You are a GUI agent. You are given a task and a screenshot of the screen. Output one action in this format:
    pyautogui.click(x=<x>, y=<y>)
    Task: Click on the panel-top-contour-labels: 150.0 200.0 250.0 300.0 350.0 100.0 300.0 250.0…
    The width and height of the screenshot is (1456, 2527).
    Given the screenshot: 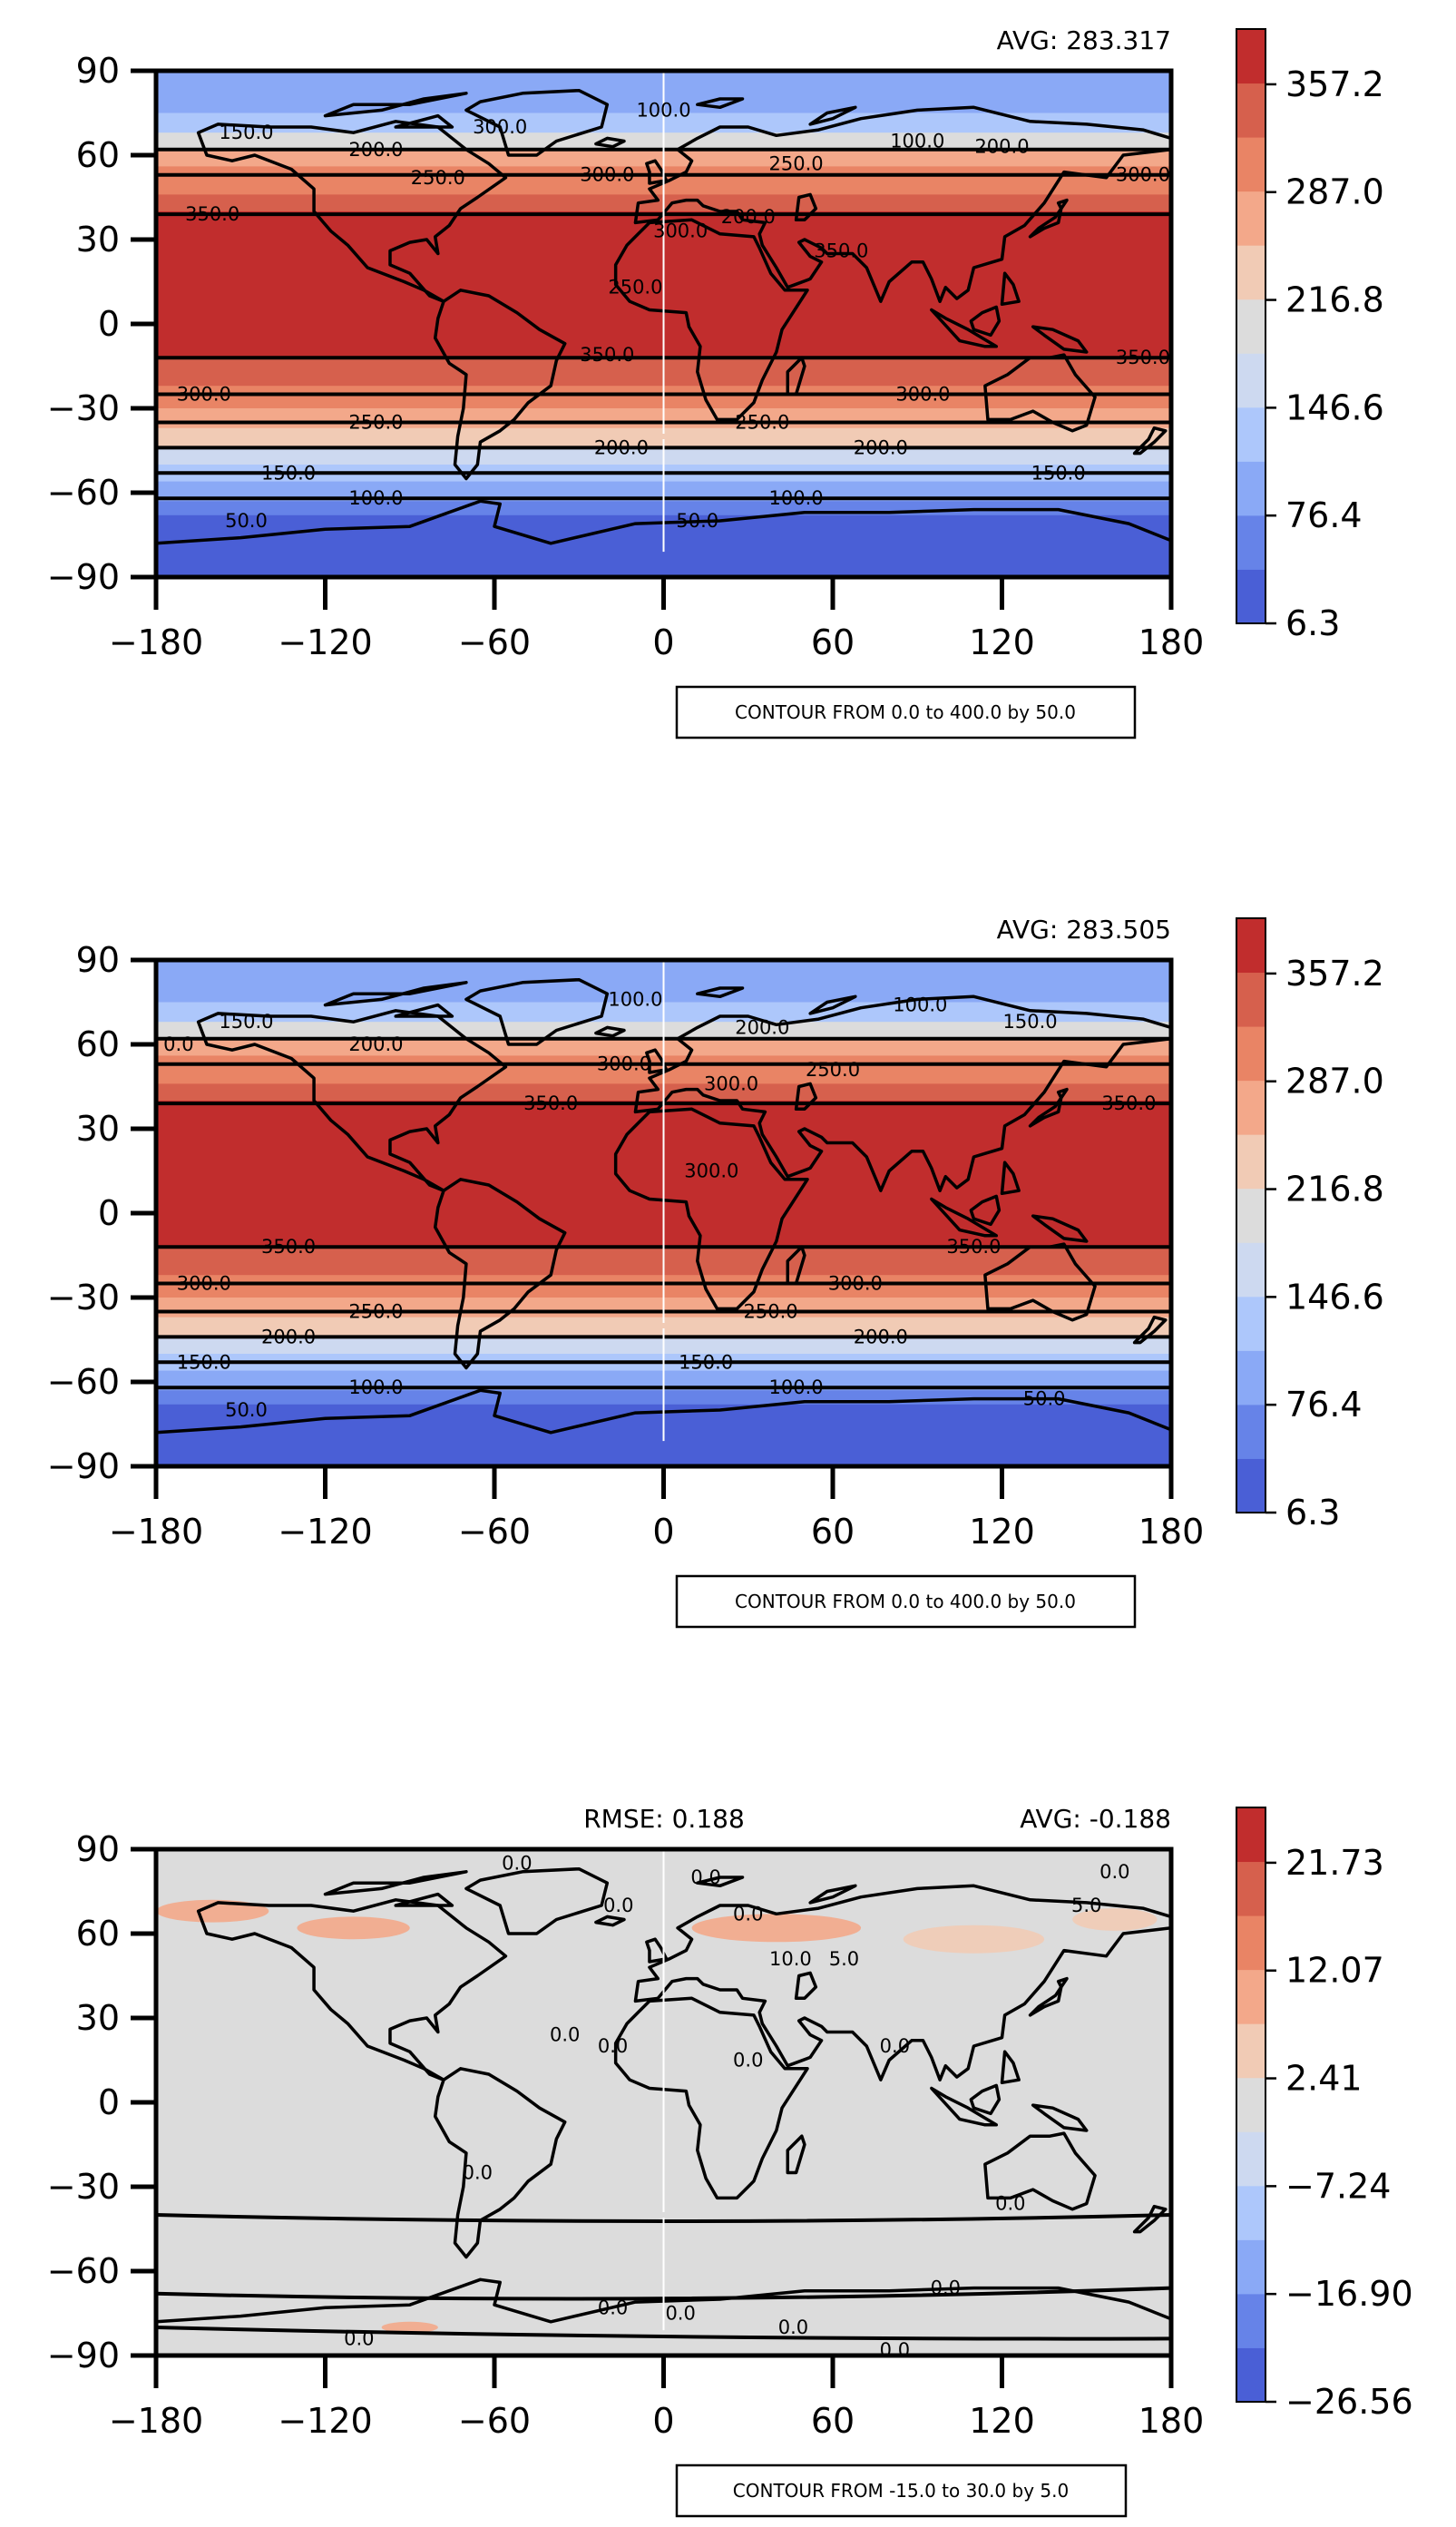 What is the action you would take?
    pyautogui.click(x=674, y=315)
    